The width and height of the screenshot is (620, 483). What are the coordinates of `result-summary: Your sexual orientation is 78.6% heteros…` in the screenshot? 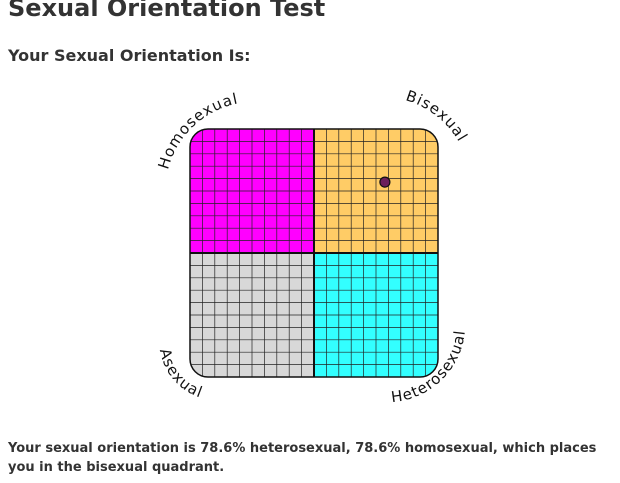 It's located at (302, 458).